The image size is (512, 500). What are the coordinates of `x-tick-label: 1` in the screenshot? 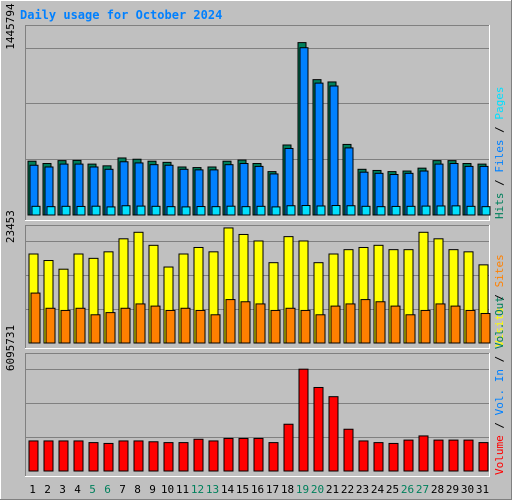 It's located at (32, 489).